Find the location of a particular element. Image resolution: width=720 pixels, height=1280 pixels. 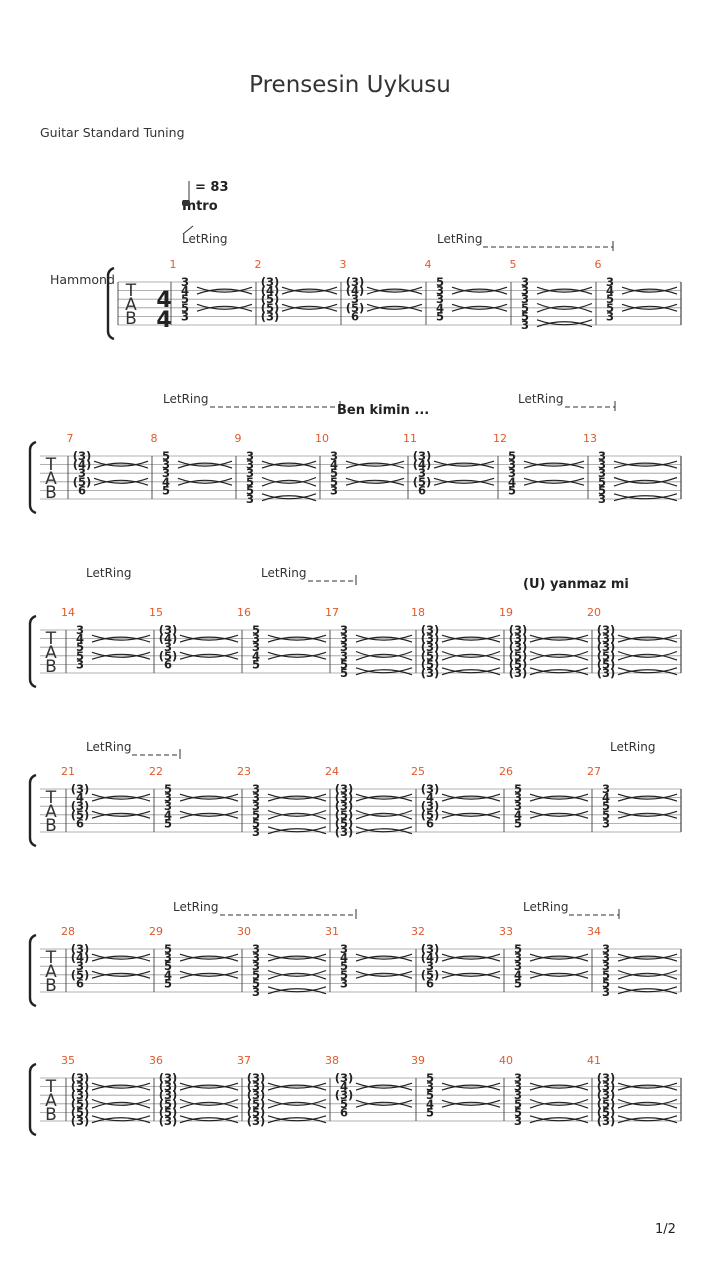

tab-note: (4) is located at coordinates (80, 958).